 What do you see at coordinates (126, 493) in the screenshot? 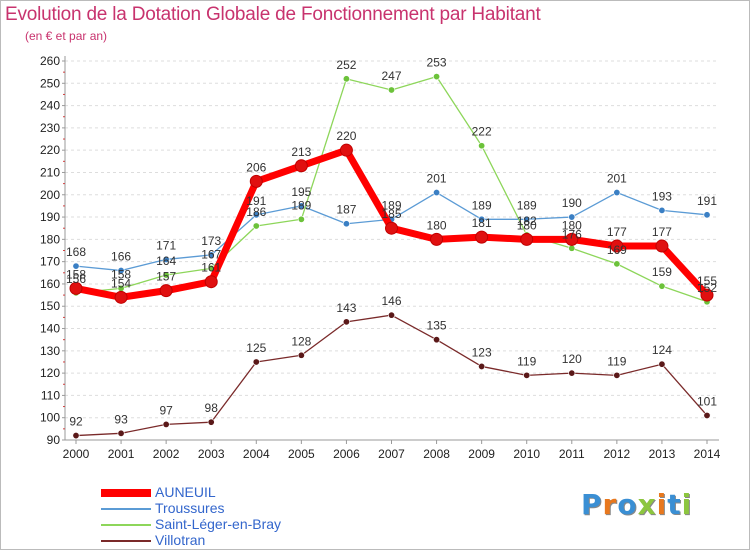
I see `legend-swatch` at bounding box center [126, 493].